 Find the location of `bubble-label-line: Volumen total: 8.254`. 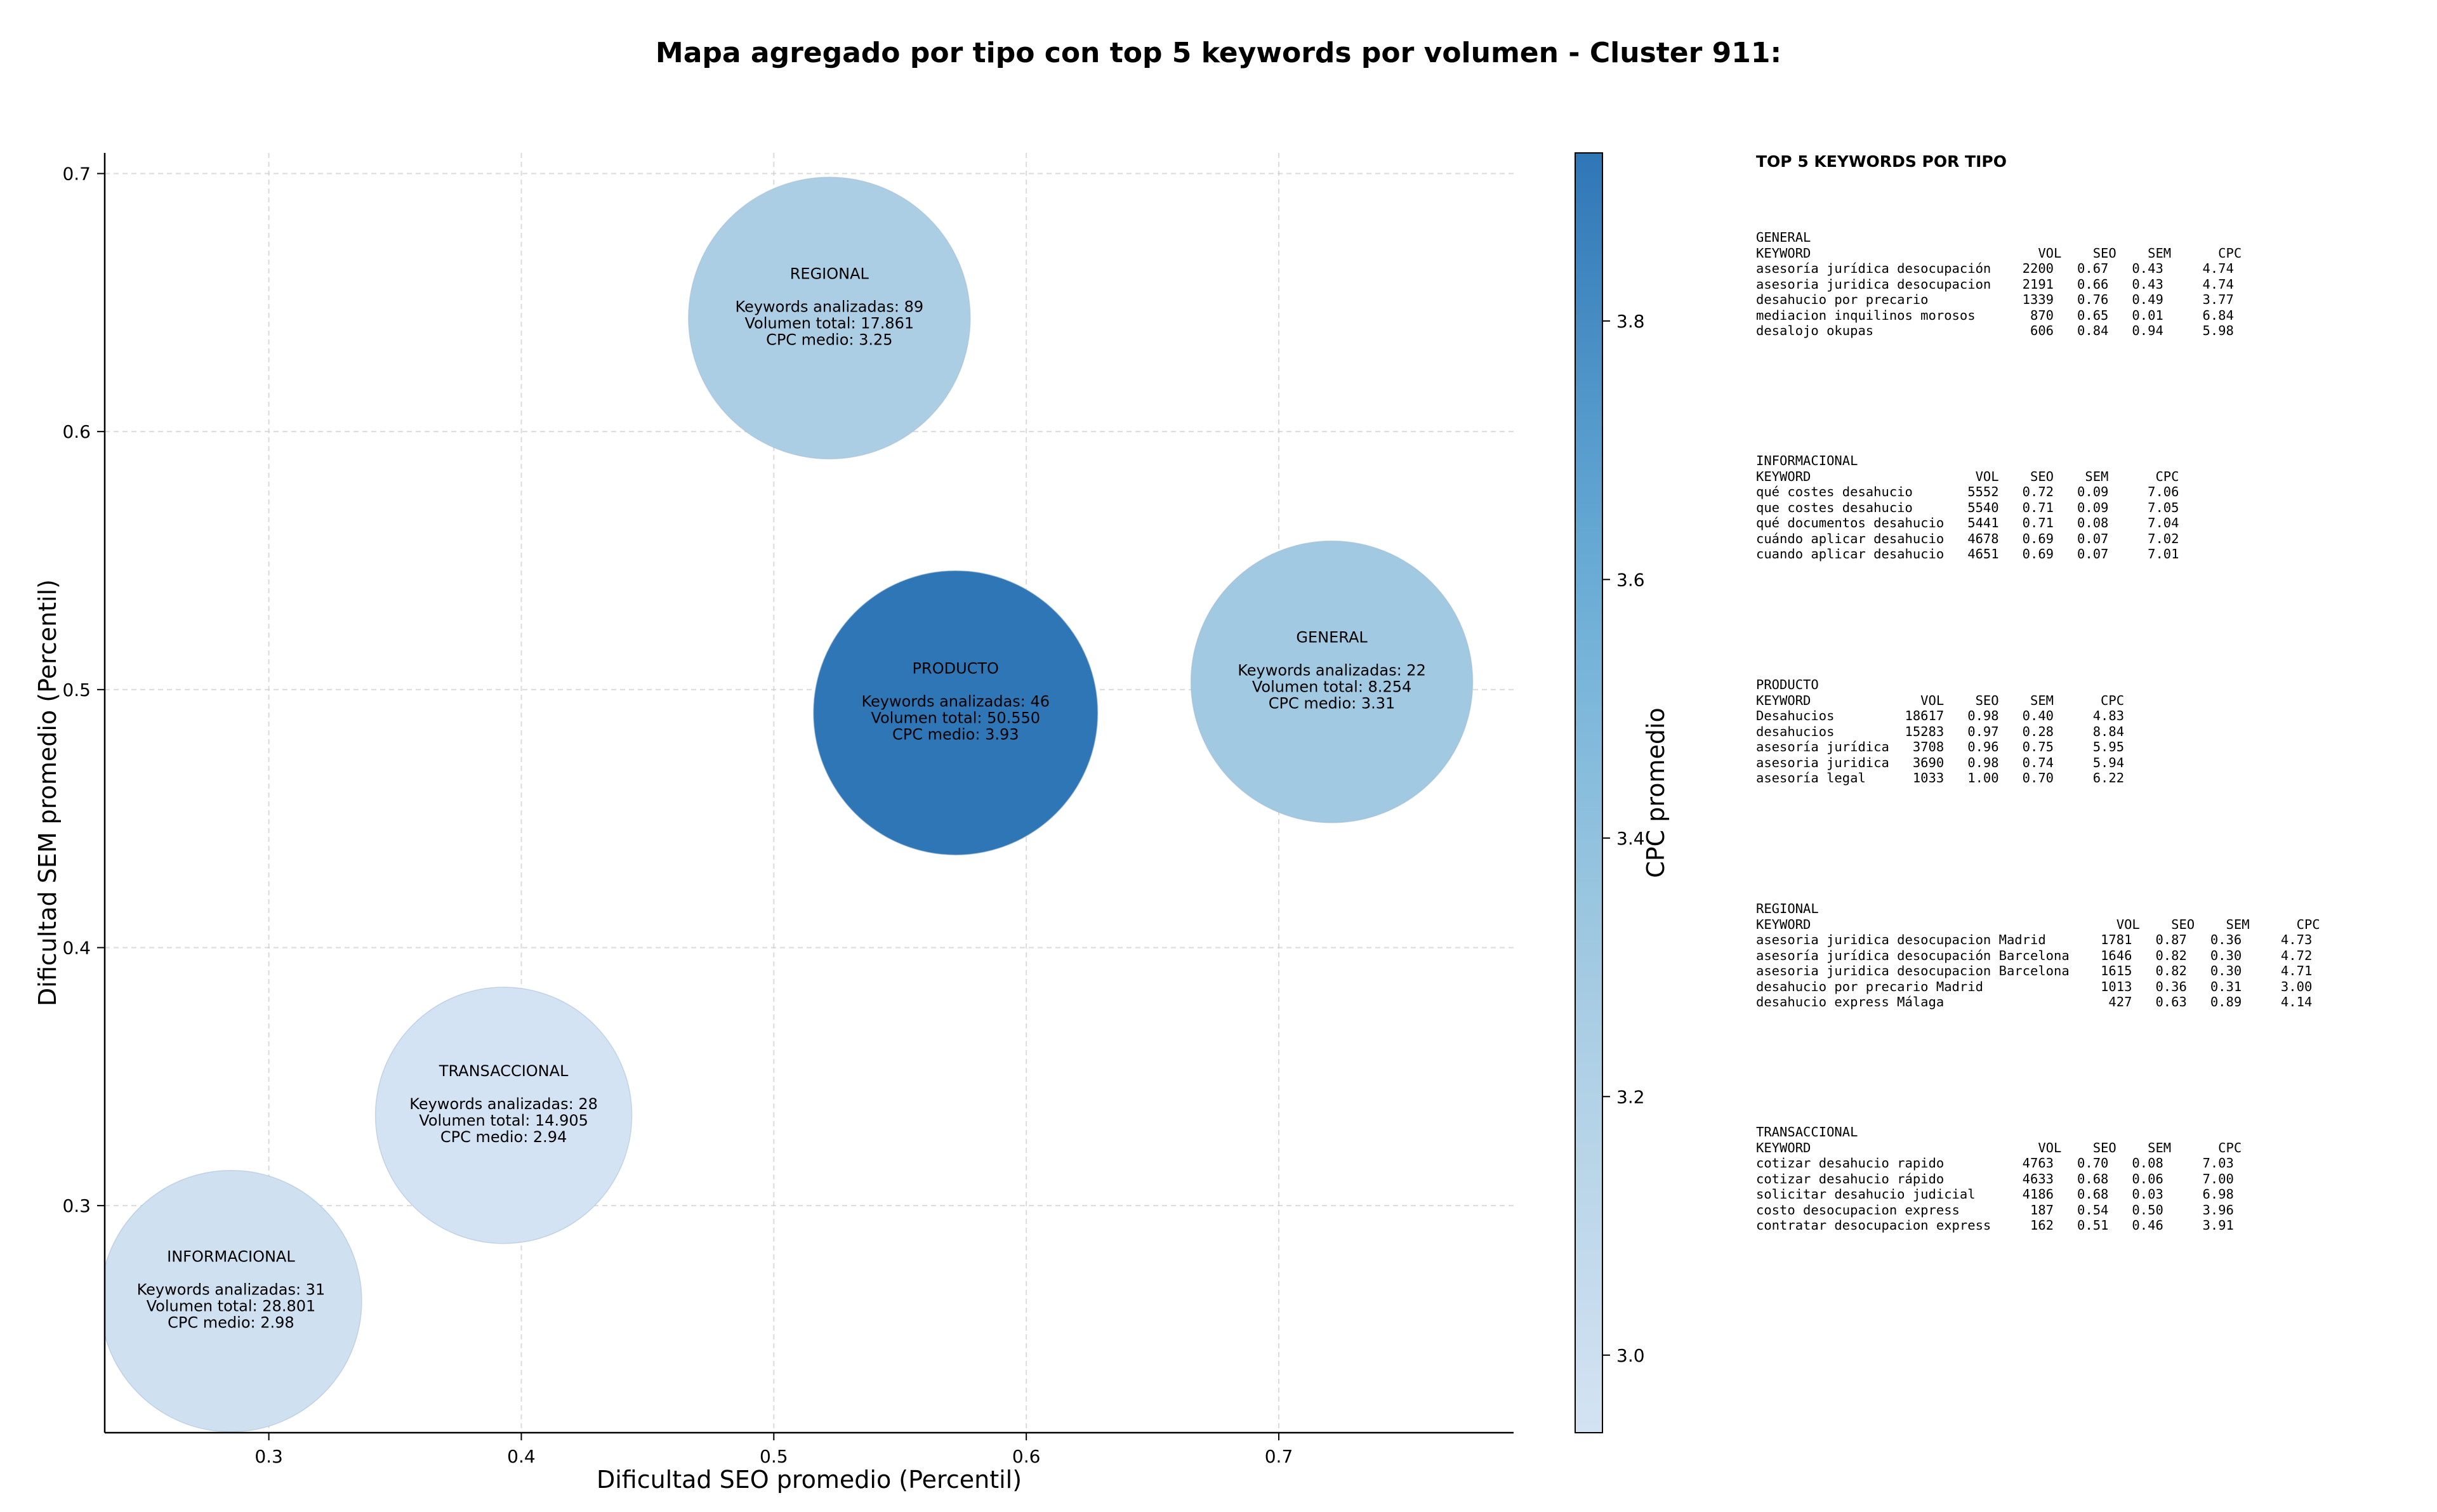

bubble-label-line: Volumen total: 8.254 is located at coordinates (1331, 687).